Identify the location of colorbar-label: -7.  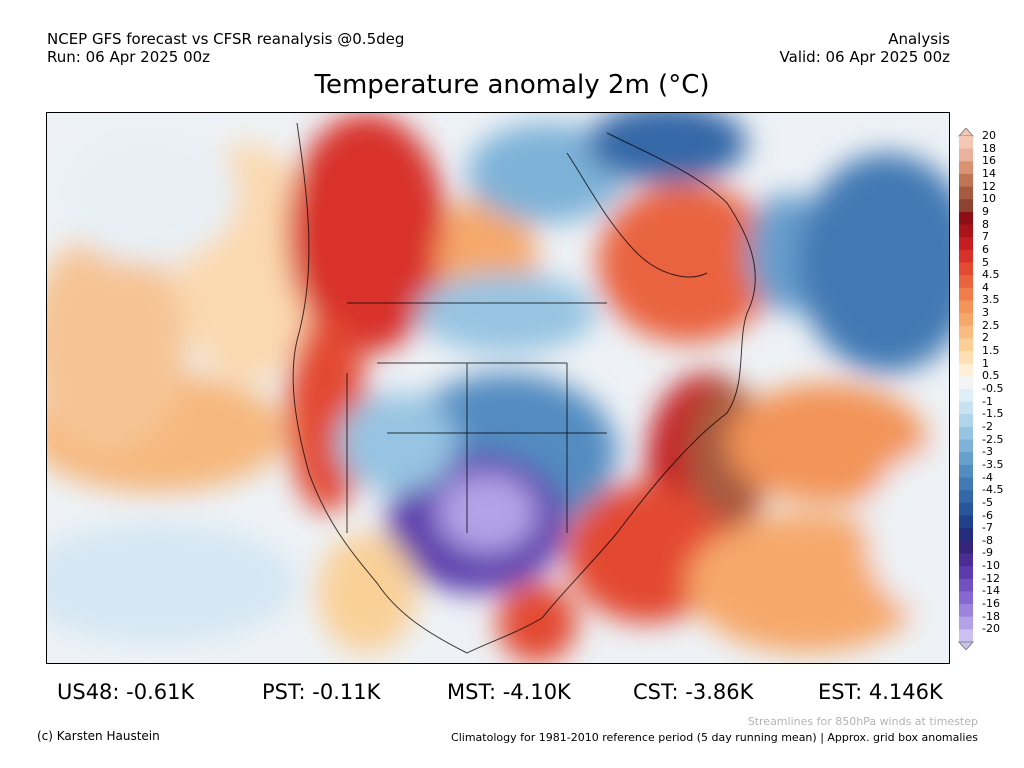
(987, 528).